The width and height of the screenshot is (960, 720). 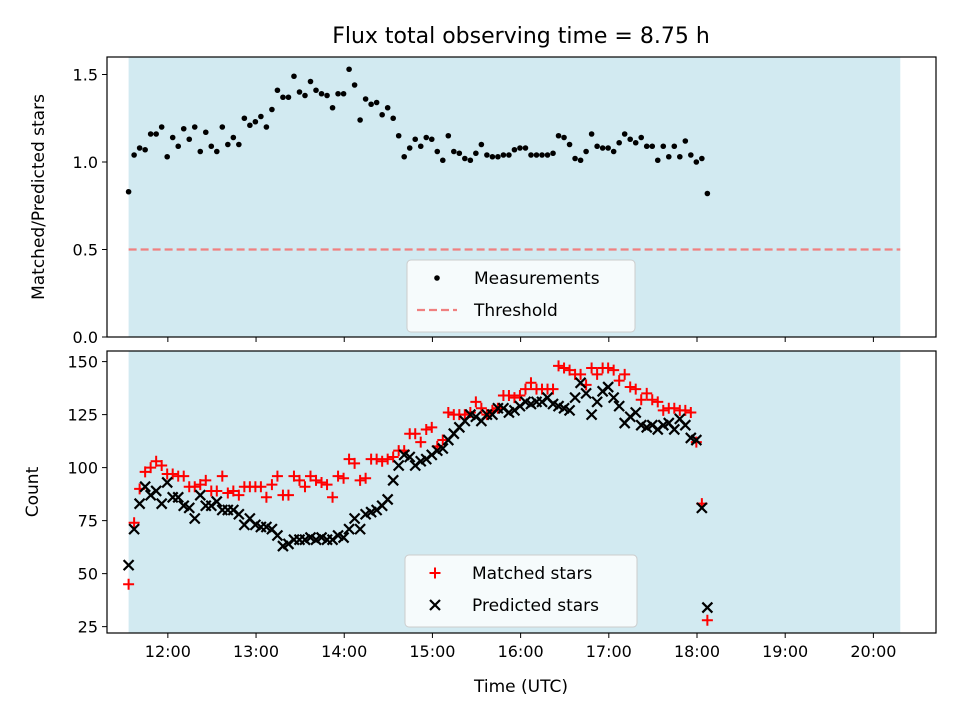 What do you see at coordinates (85, 75) in the screenshot?
I see `top-y-tick-label: 1.5` at bounding box center [85, 75].